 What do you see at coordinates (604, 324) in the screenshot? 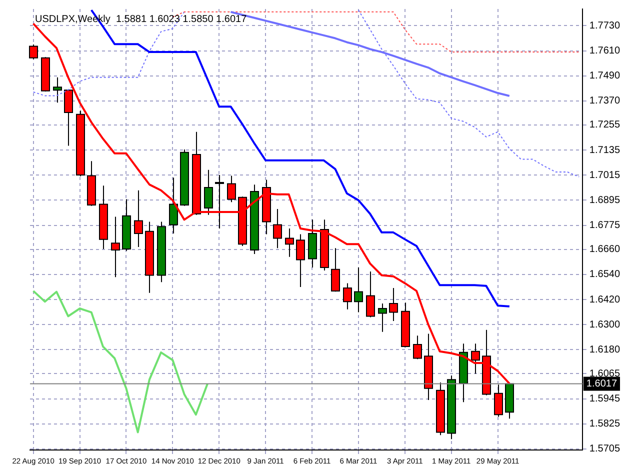
I see `y-tick-label: 1.6300` at bounding box center [604, 324].